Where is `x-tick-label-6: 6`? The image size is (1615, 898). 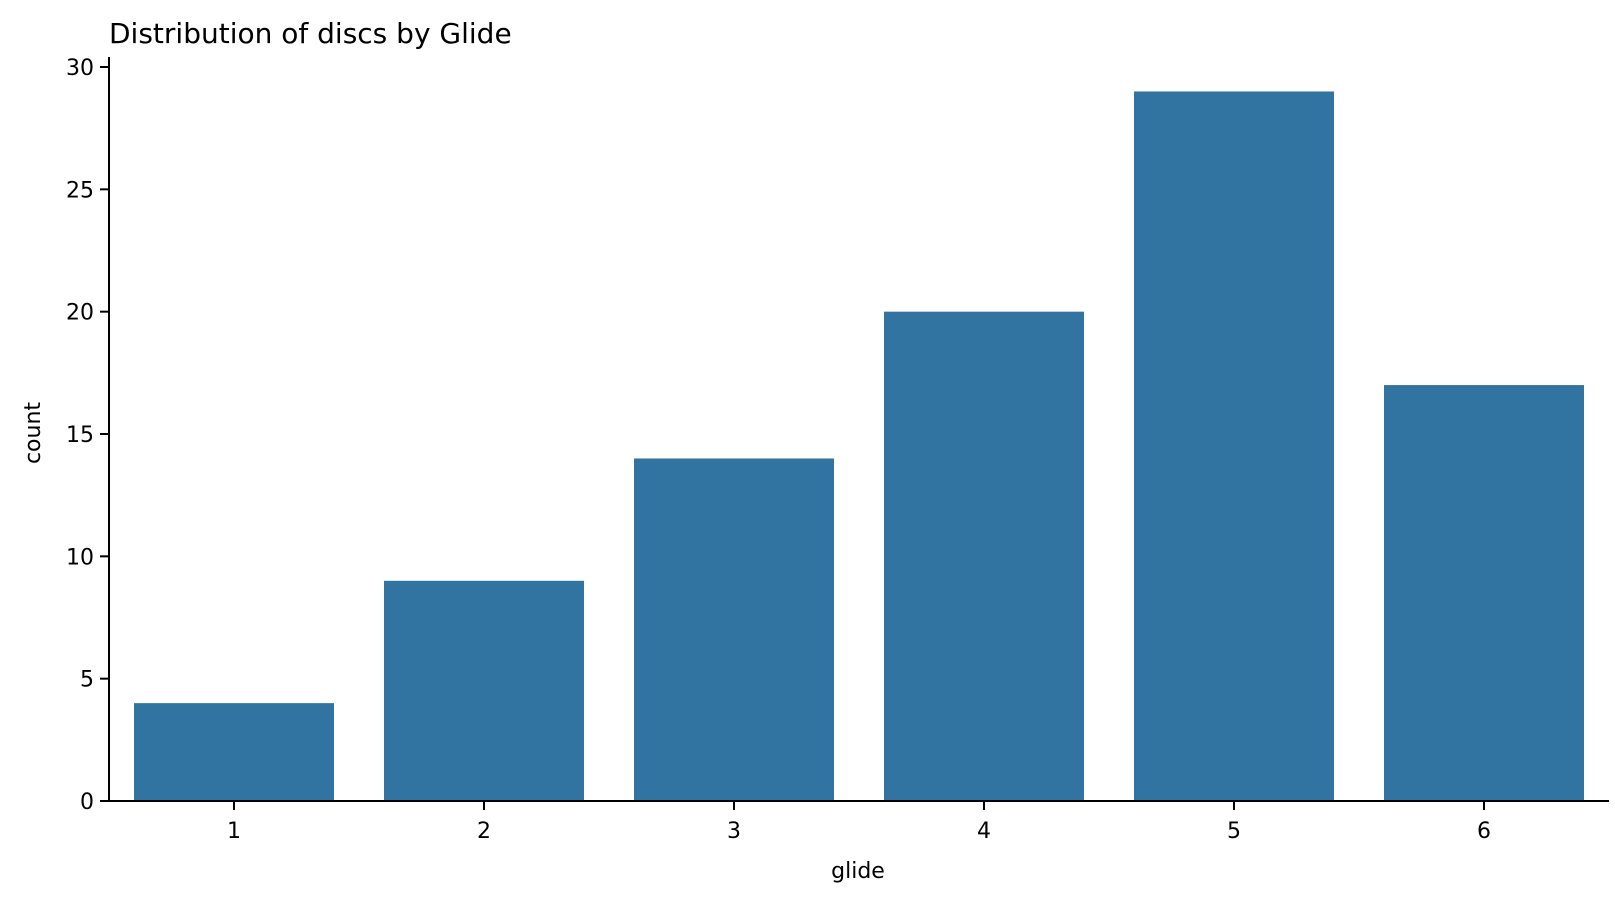
x-tick-label-6: 6 is located at coordinates (1484, 831).